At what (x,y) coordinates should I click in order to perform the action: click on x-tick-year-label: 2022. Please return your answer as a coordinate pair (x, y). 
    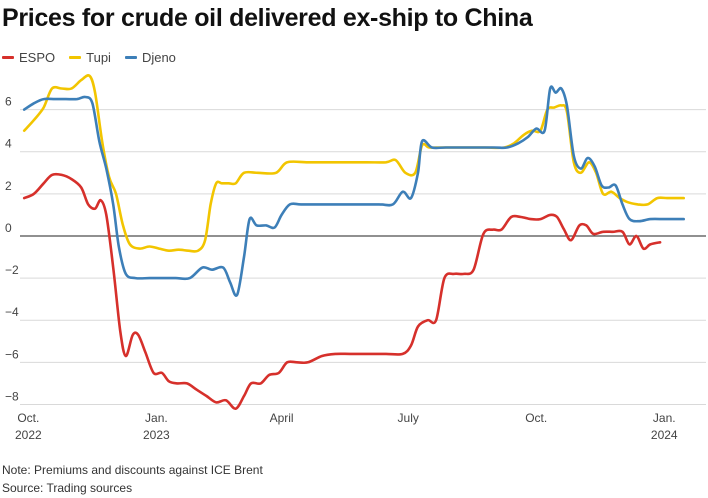
    Looking at the image, I should click on (28, 435).